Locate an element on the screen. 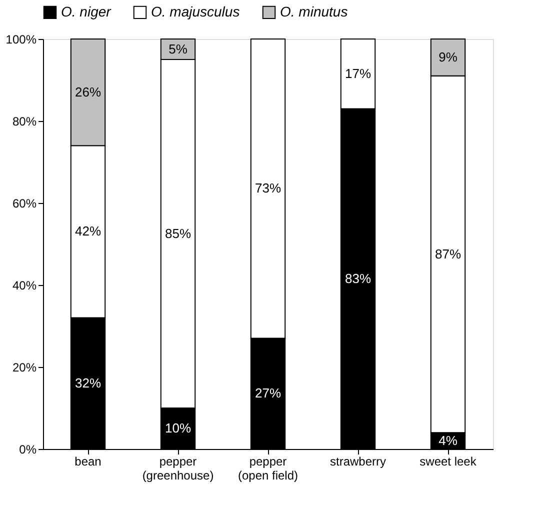  data-label: 26% is located at coordinates (88, 92).